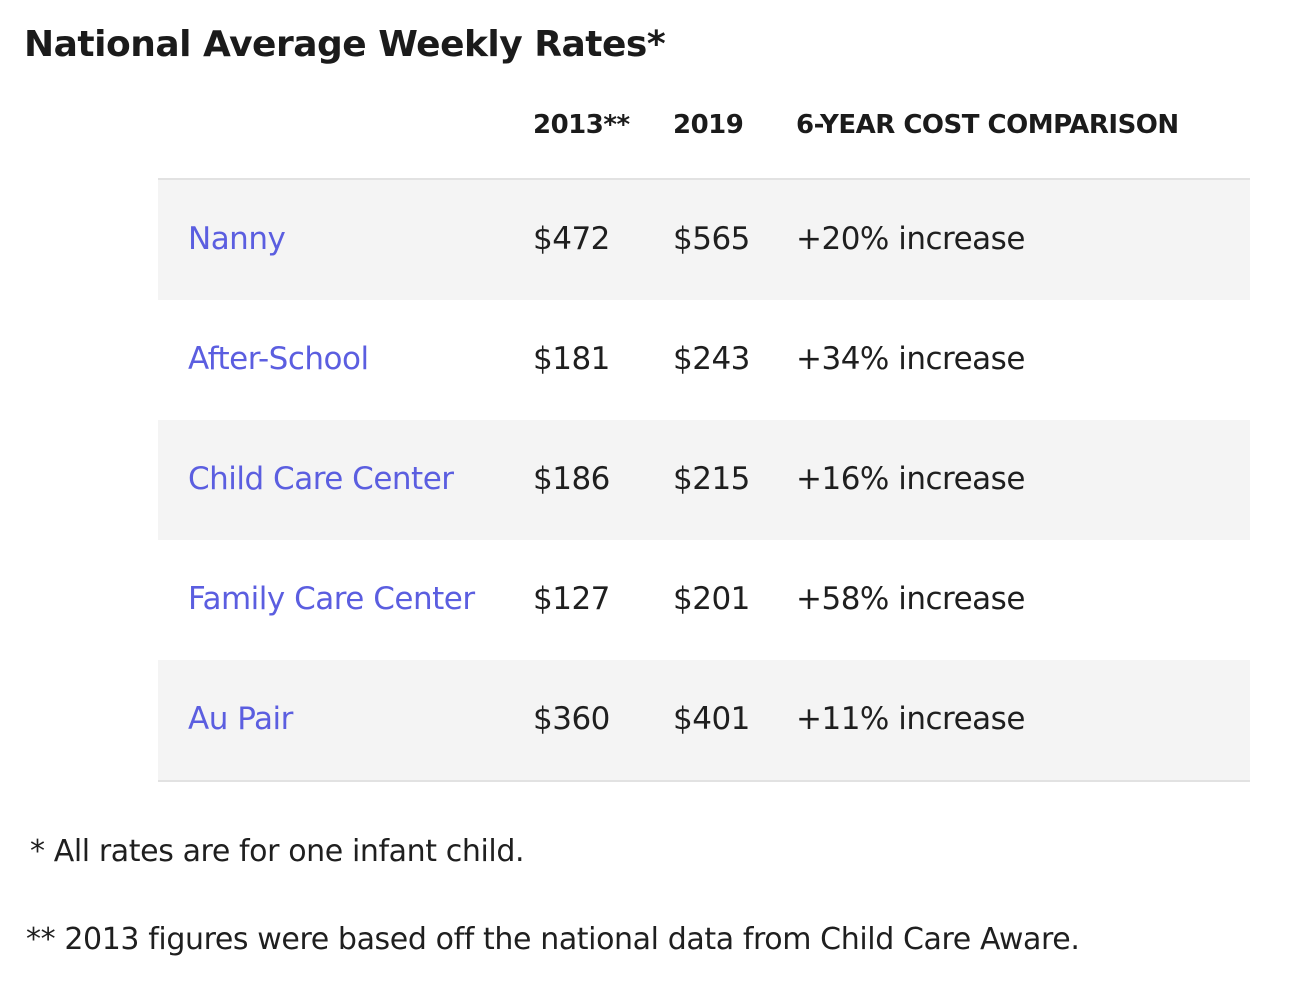 This screenshot has width=1296, height=992. What do you see at coordinates (711, 719) in the screenshot?
I see `rate-2019: $401` at bounding box center [711, 719].